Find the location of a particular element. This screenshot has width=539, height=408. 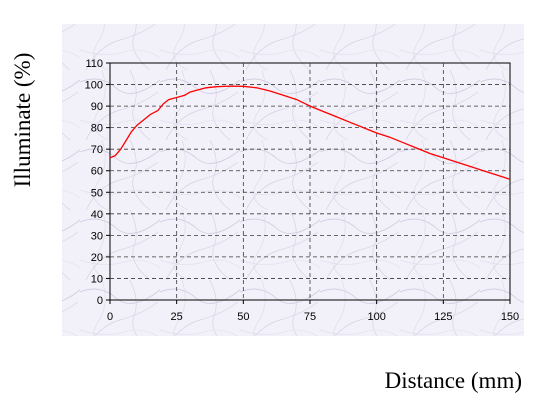

x-tick-label: 150 is located at coordinates (510, 317).